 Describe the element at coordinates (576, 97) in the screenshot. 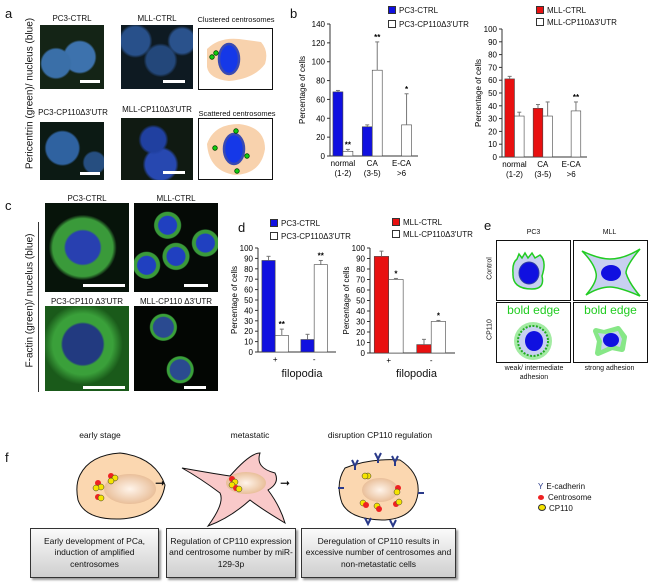

I see `significance-marker: **` at that location.